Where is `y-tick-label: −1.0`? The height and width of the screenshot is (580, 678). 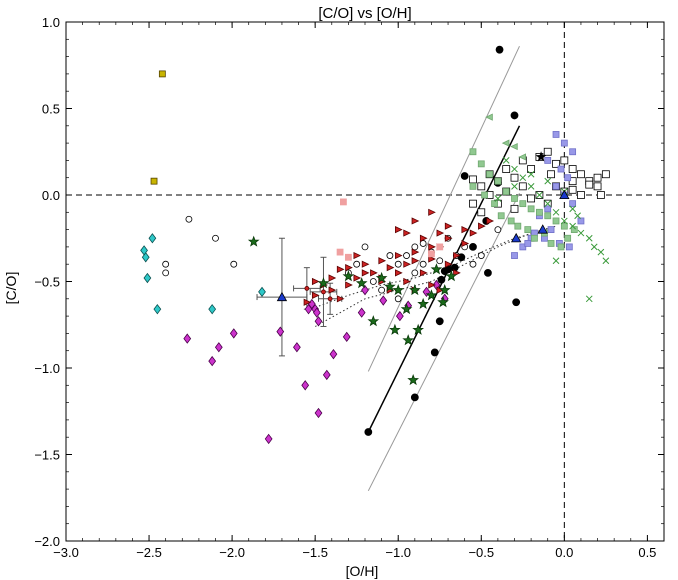 y-tick-label: −1.0 is located at coordinates (47, 368).